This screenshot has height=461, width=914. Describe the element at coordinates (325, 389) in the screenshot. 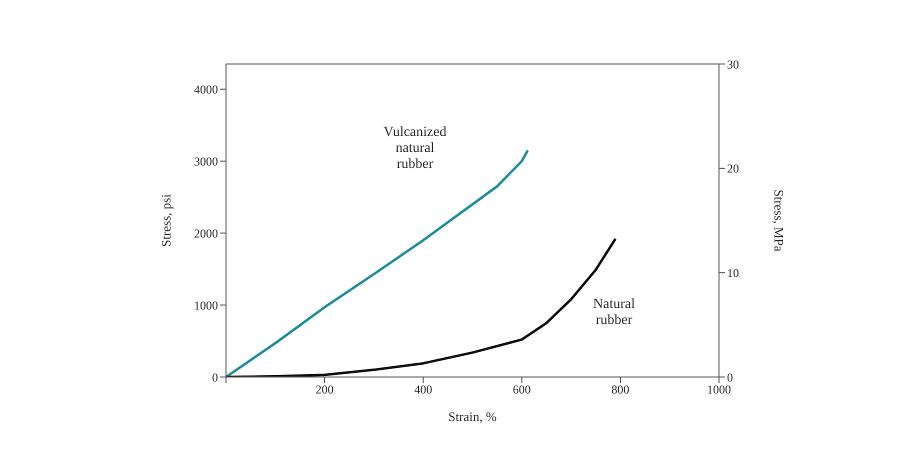

I see `x-tick-label: 200` at that location.